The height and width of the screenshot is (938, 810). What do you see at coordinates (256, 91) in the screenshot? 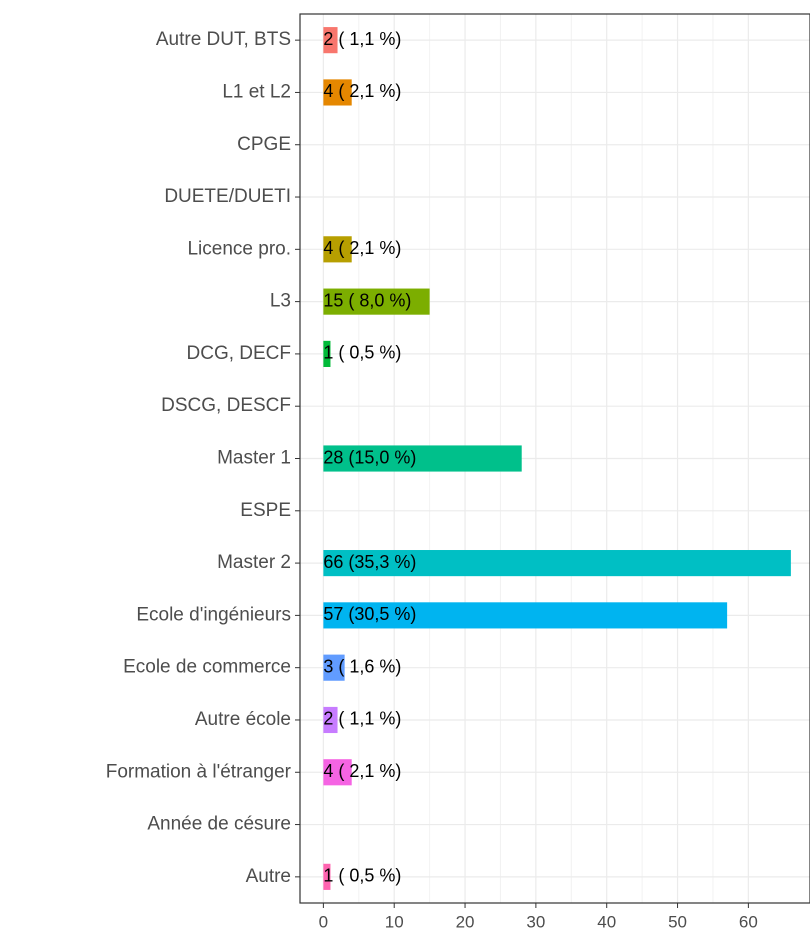
I see `y-tick-label: L1 et L2` at bounding box center [256, 91].